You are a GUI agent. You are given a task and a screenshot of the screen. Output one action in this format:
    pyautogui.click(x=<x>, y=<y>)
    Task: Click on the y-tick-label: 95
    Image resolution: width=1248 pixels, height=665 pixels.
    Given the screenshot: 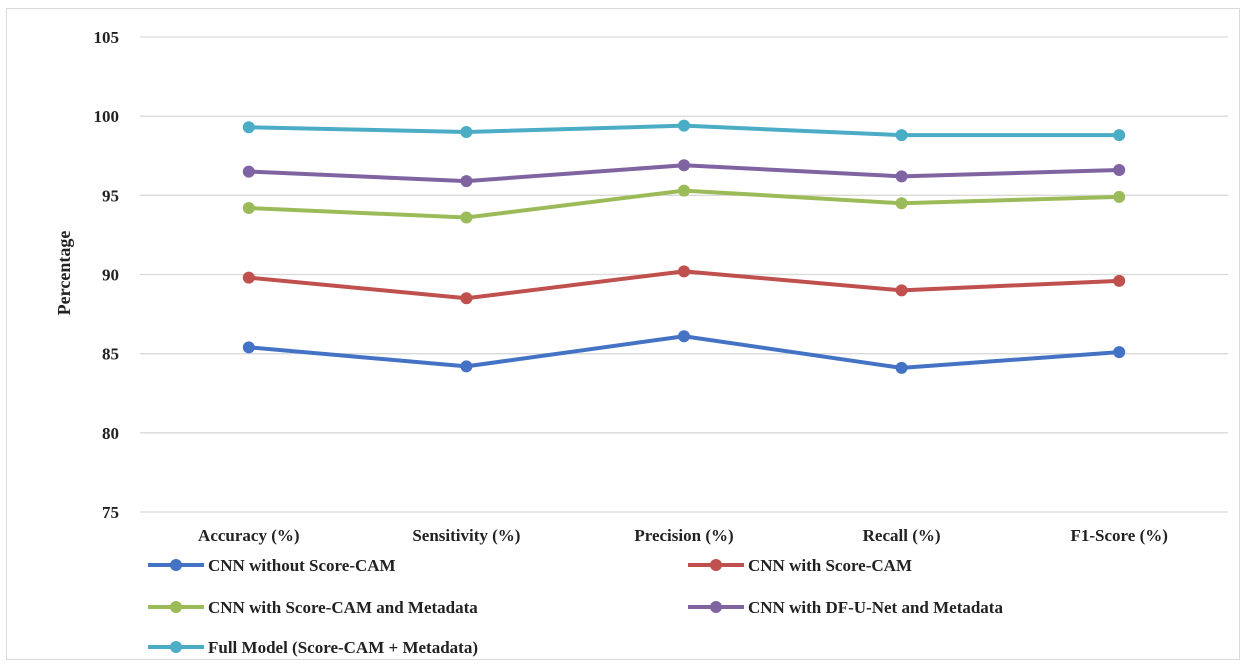 What is the action you would take?
    pyautogui.click(x=110, y=195)
    